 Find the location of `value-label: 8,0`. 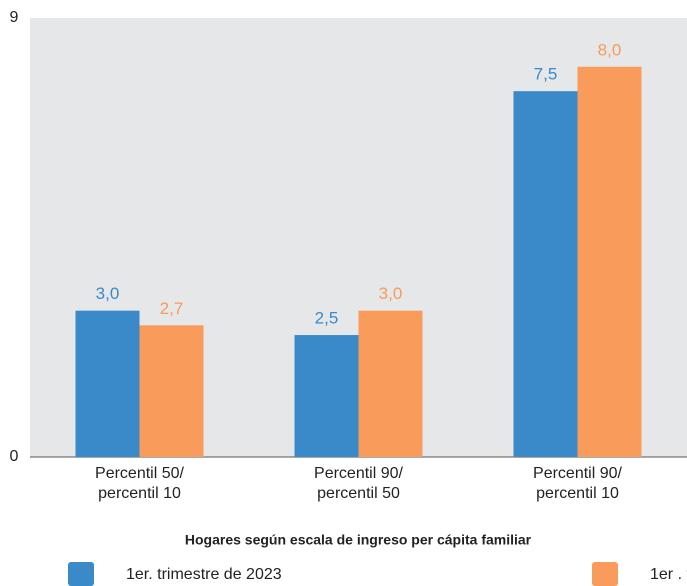

value-label: 8,0 is located at coordinates (610, 49).